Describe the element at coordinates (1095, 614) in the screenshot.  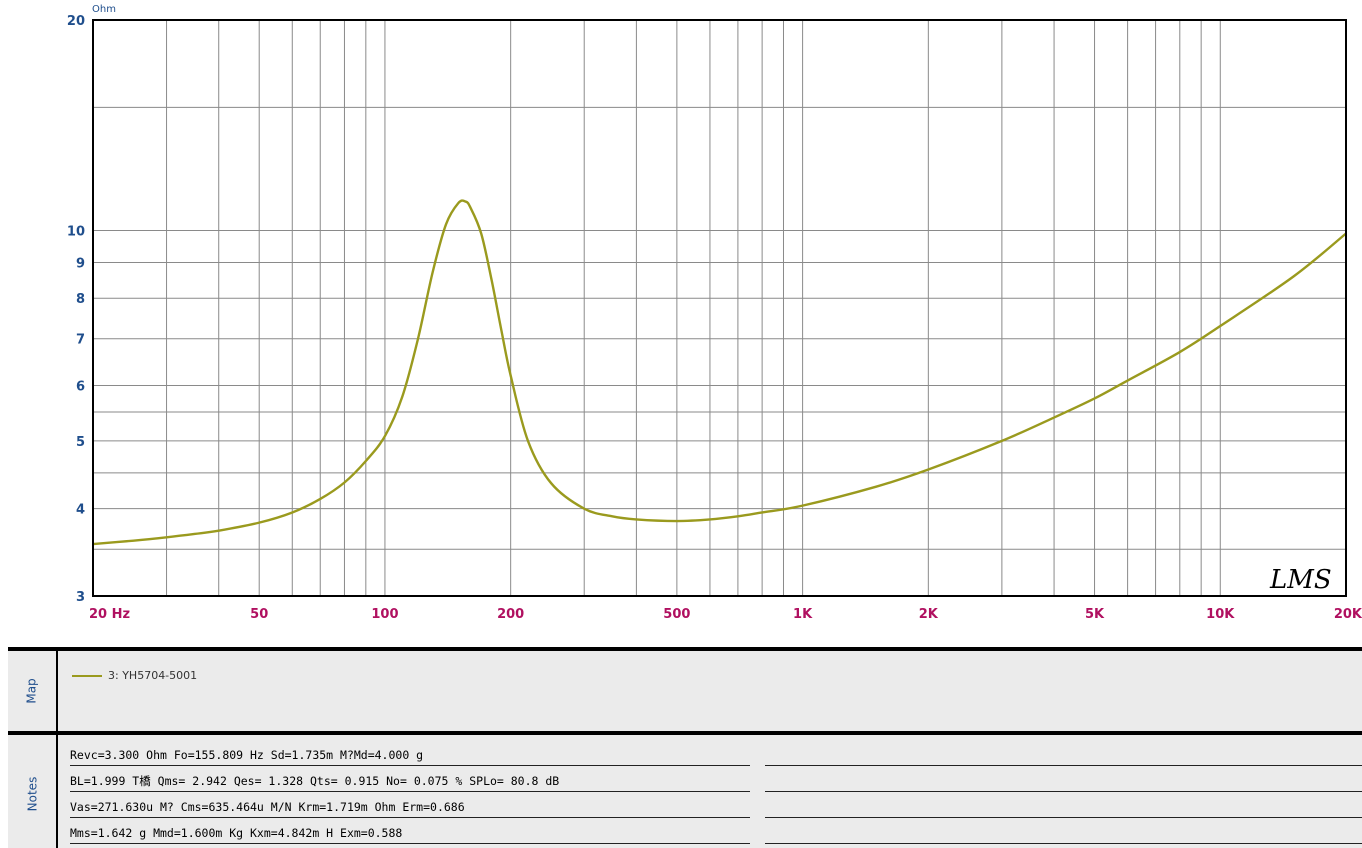
I see `x-tick-label: 5K` at that location.